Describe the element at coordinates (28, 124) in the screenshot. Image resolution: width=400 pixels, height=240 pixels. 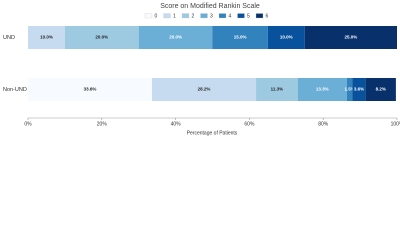
I see `x-tick-label: 0%` at that location.